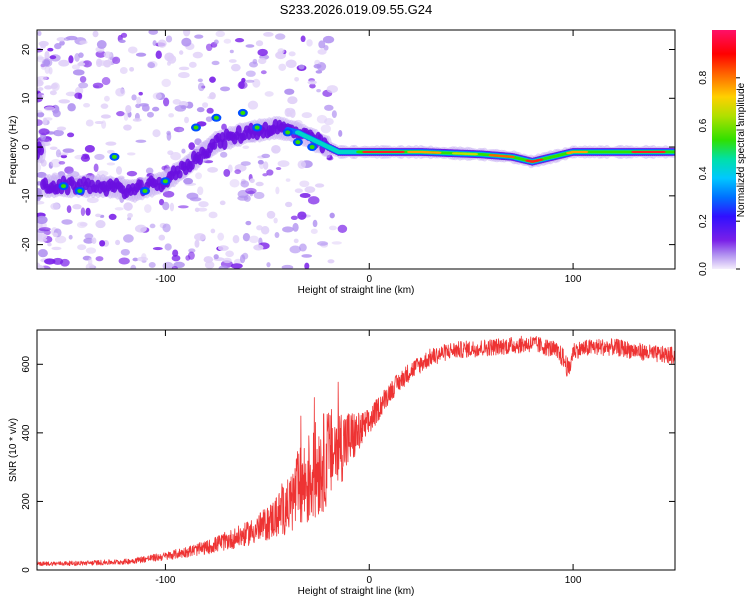 This screenshot has width=750, height=600. Describe the element at coordinates (165, 279) in the screenshot. I see `x-tick-label: -100` at that location.